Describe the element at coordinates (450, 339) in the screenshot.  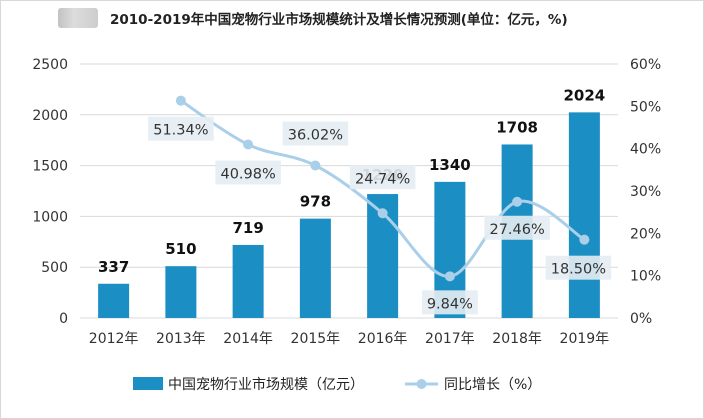
I see `x-tick-label: 2017年` at that location.